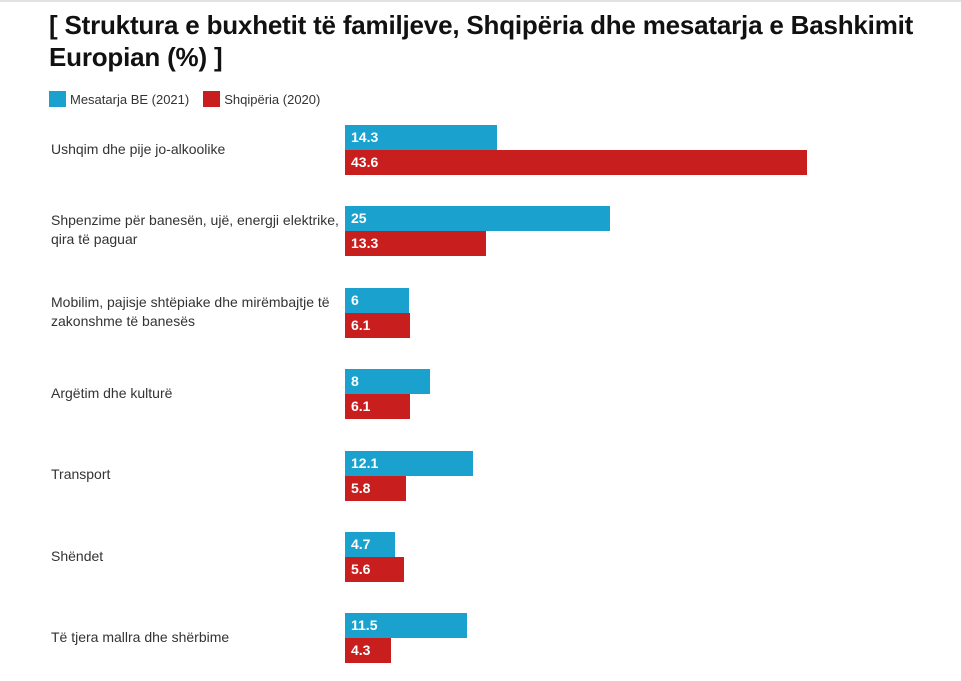 This screenshot has width=961, height=681. I want to click on bar-albania: 43.6, so click(576, 162).